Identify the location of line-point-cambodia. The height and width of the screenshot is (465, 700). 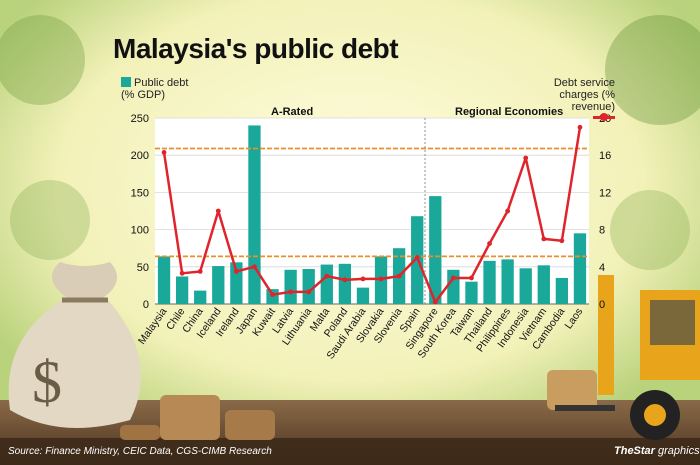
(562, 241).